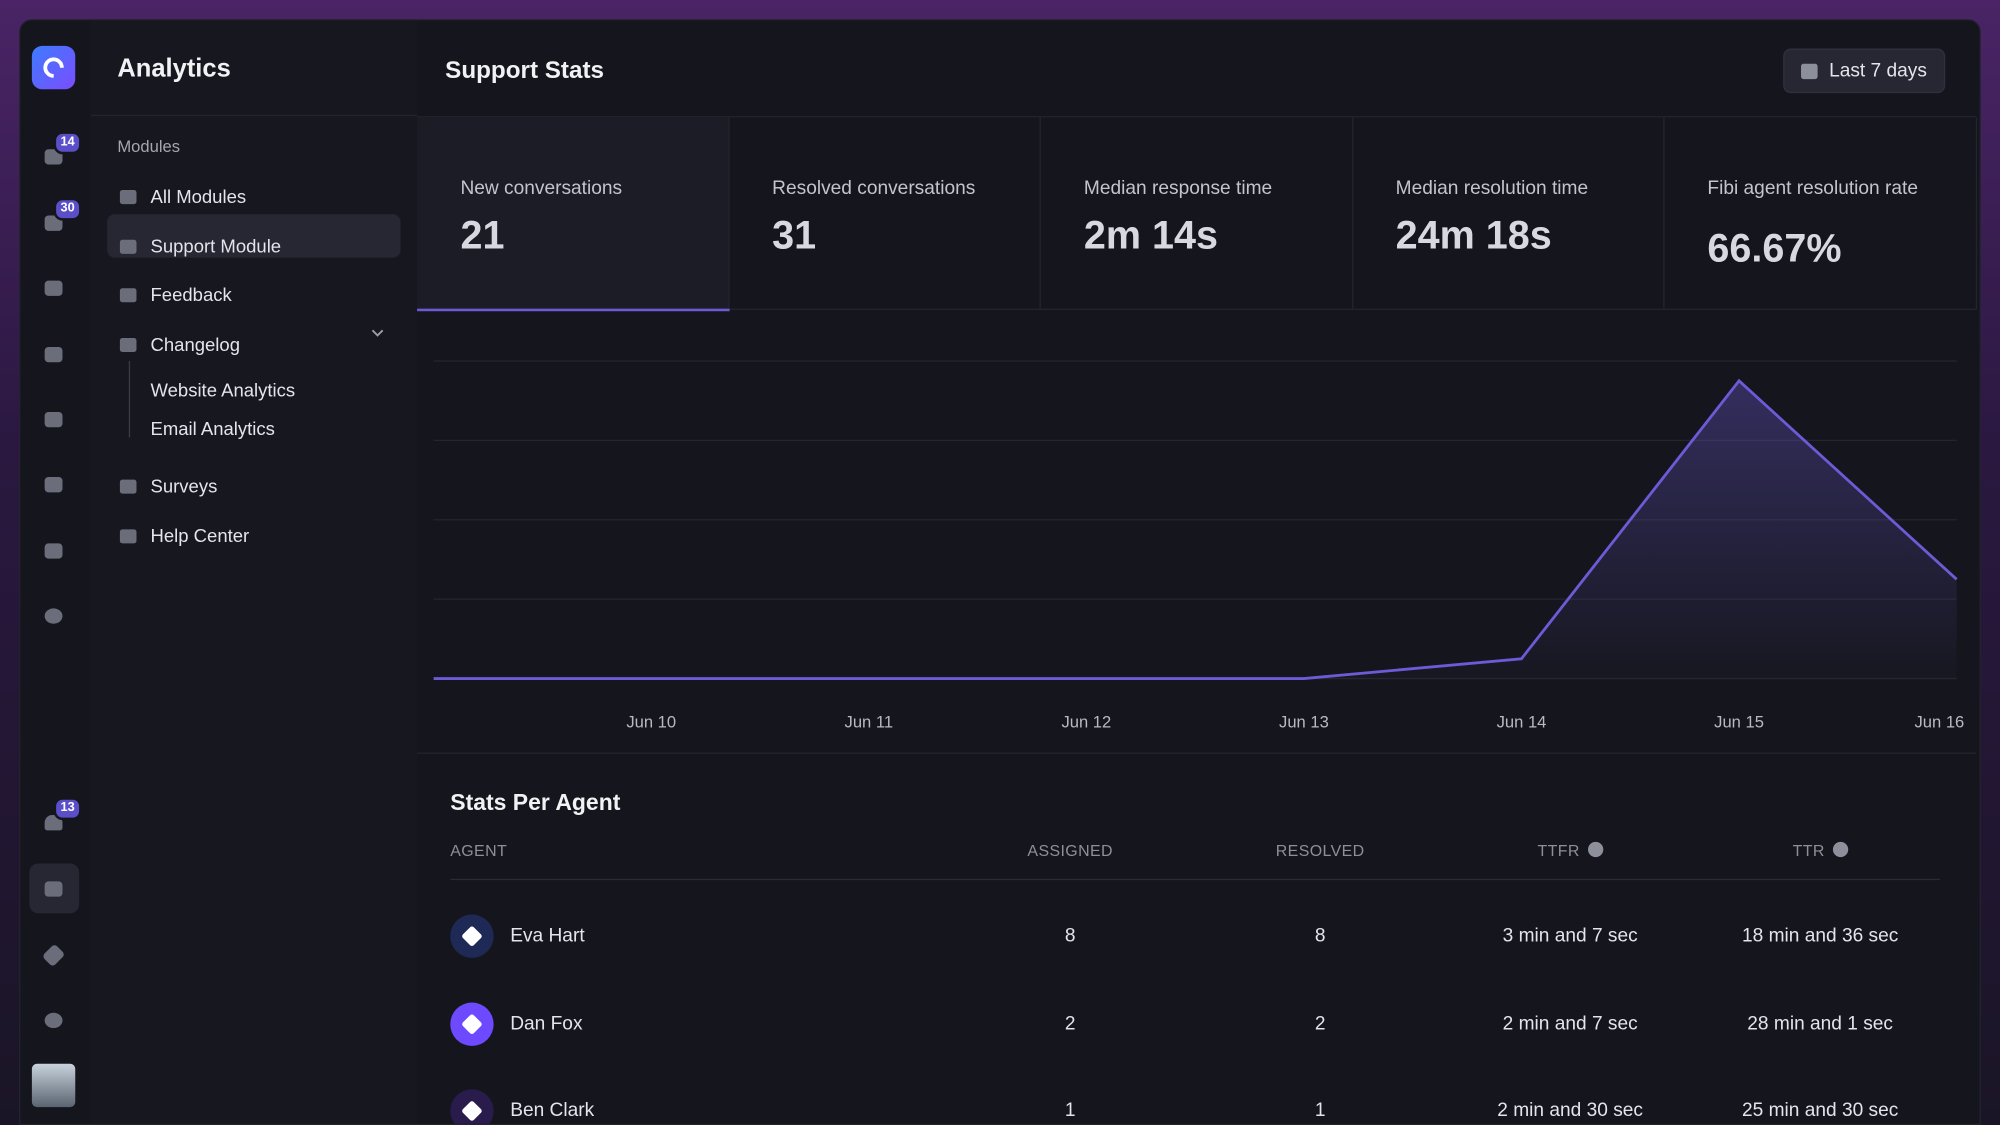 The width and height of the screenshot is (2000, 1125). I want to click on roadmap-icon, so click(53, 288).